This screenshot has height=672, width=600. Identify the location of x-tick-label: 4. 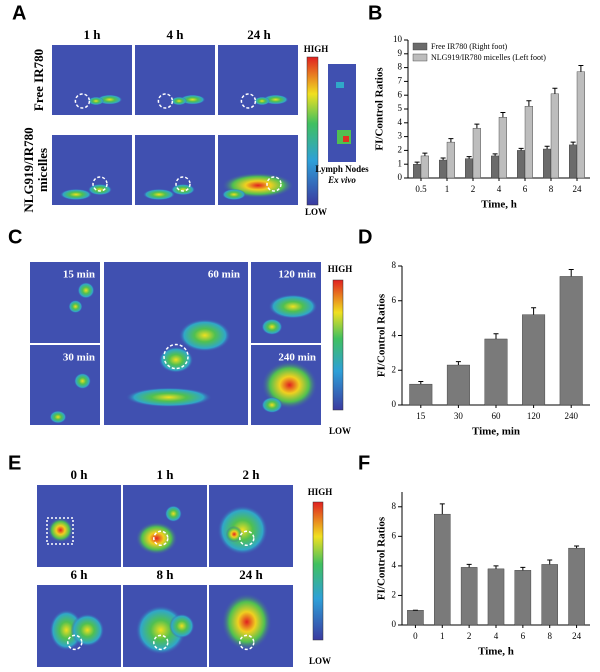
(499, 189).